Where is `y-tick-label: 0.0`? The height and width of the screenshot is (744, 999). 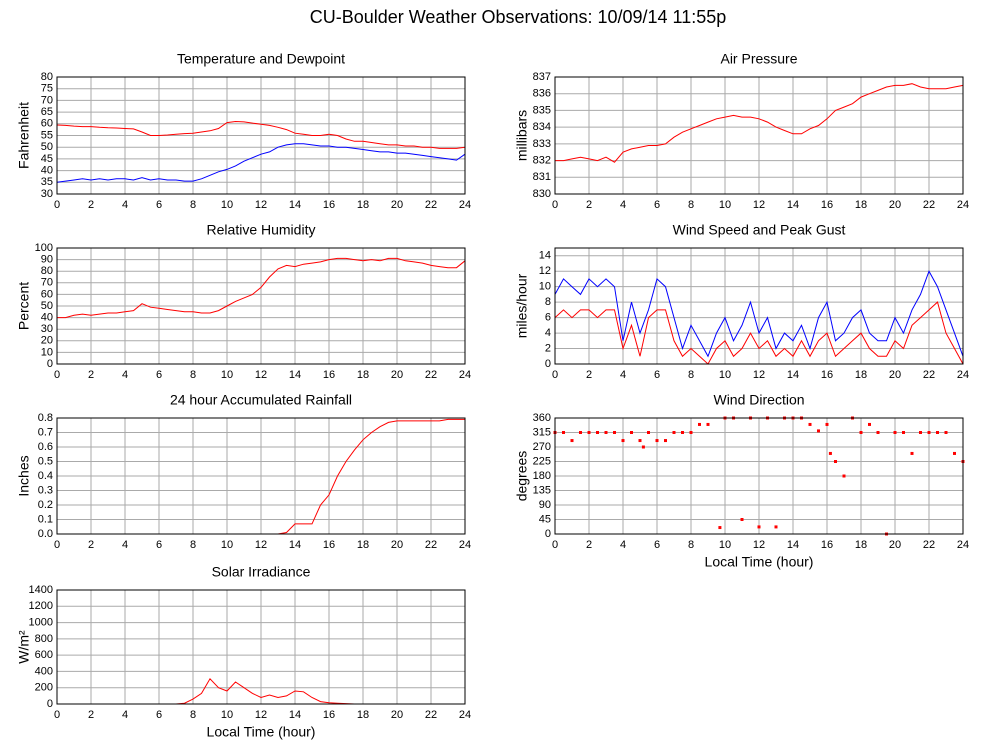 y-tick-label: 0.0 is located at coordinates (45, 534).